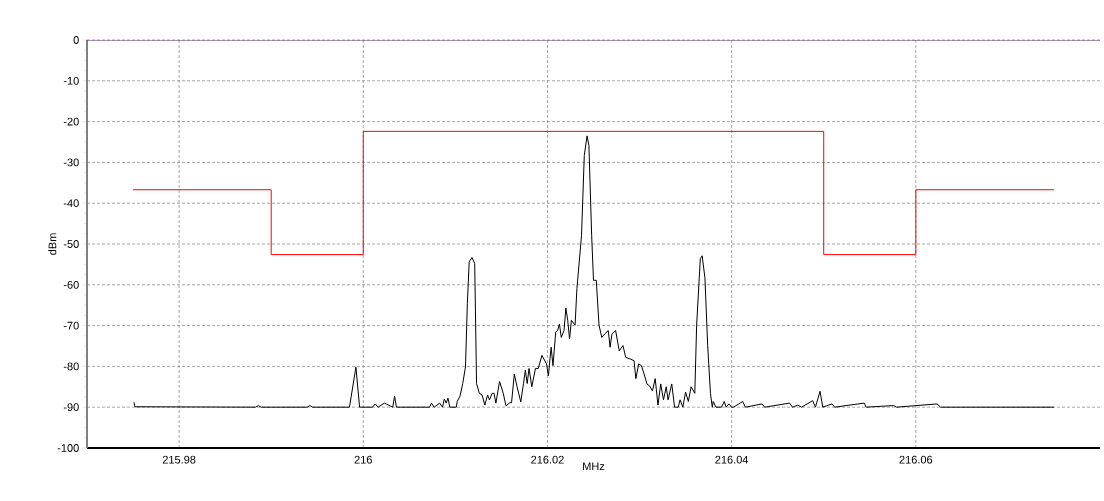 The image size is (1104, 501). Describe the element at coordinates (547, 459) in the screenshot. I see `x-tick-label: 216.02` at that location.